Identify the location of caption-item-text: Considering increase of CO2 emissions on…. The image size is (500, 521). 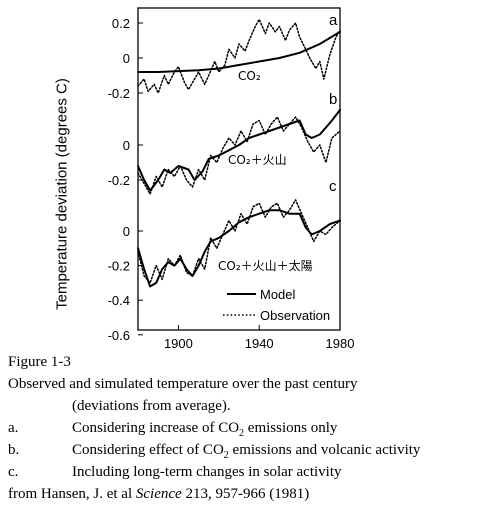
(204, 428).